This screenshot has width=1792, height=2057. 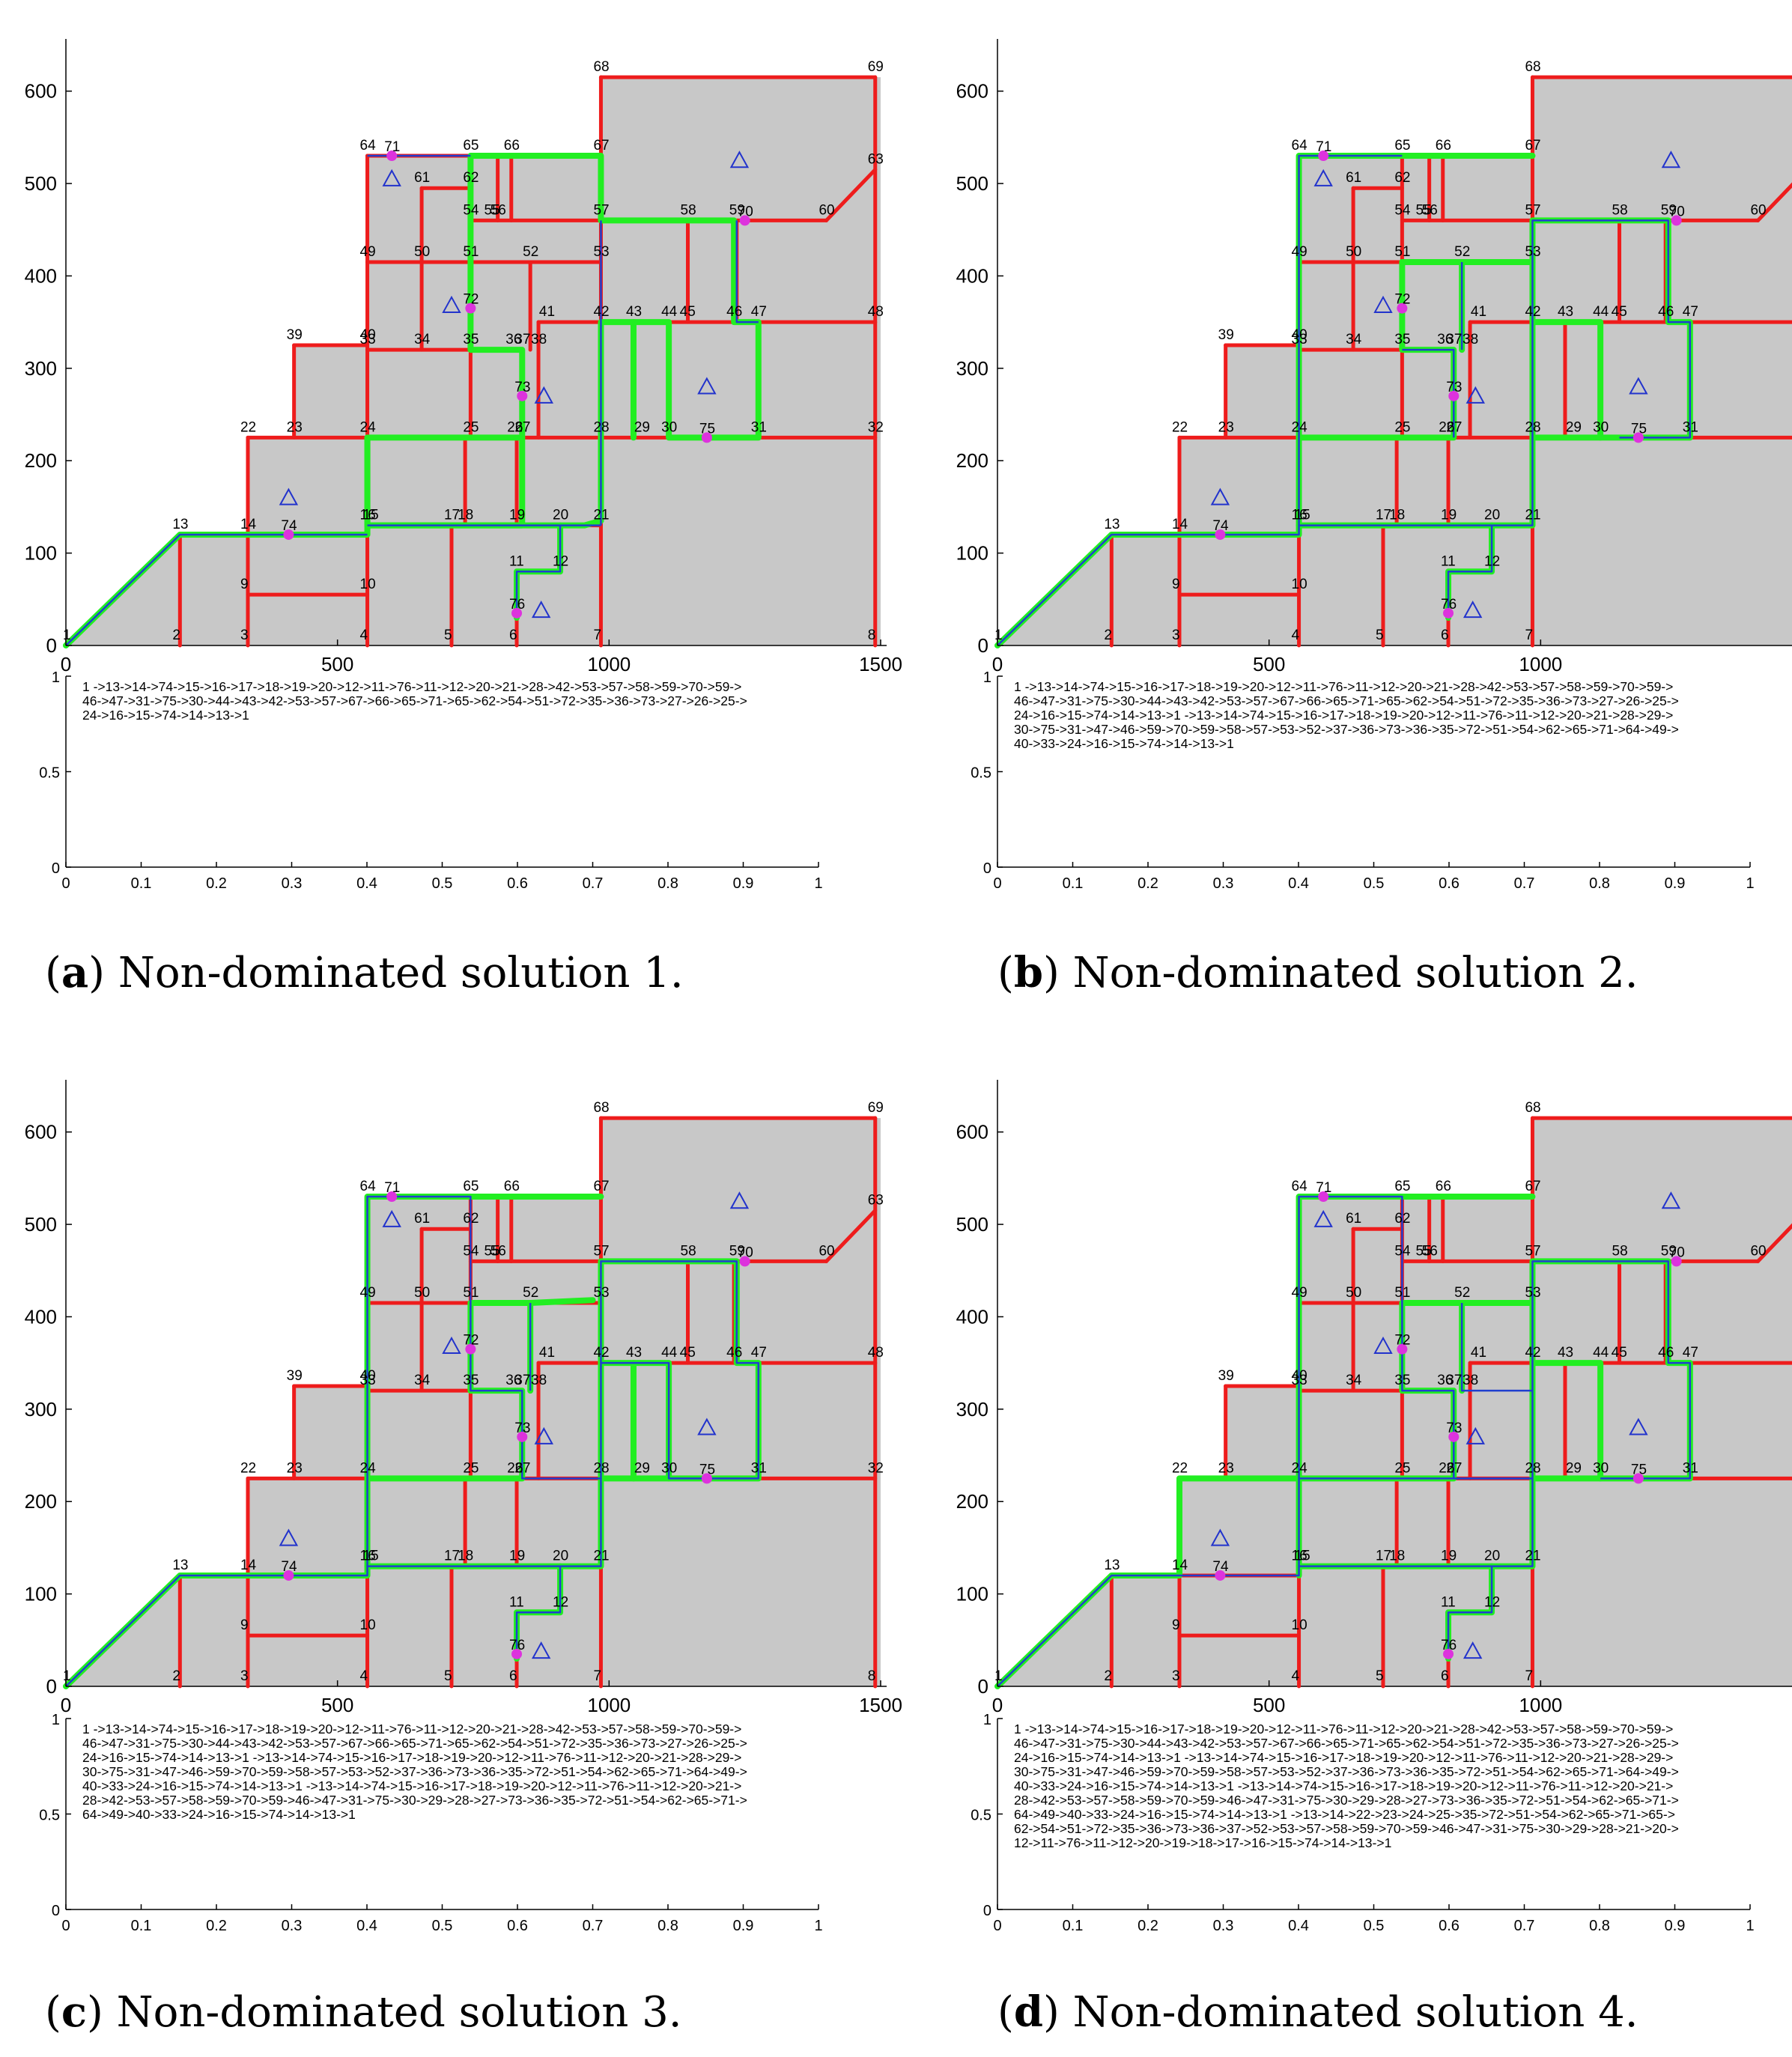 I want to click on sub-x-tick-label: 0.2, so click(x=1148, y=1926).